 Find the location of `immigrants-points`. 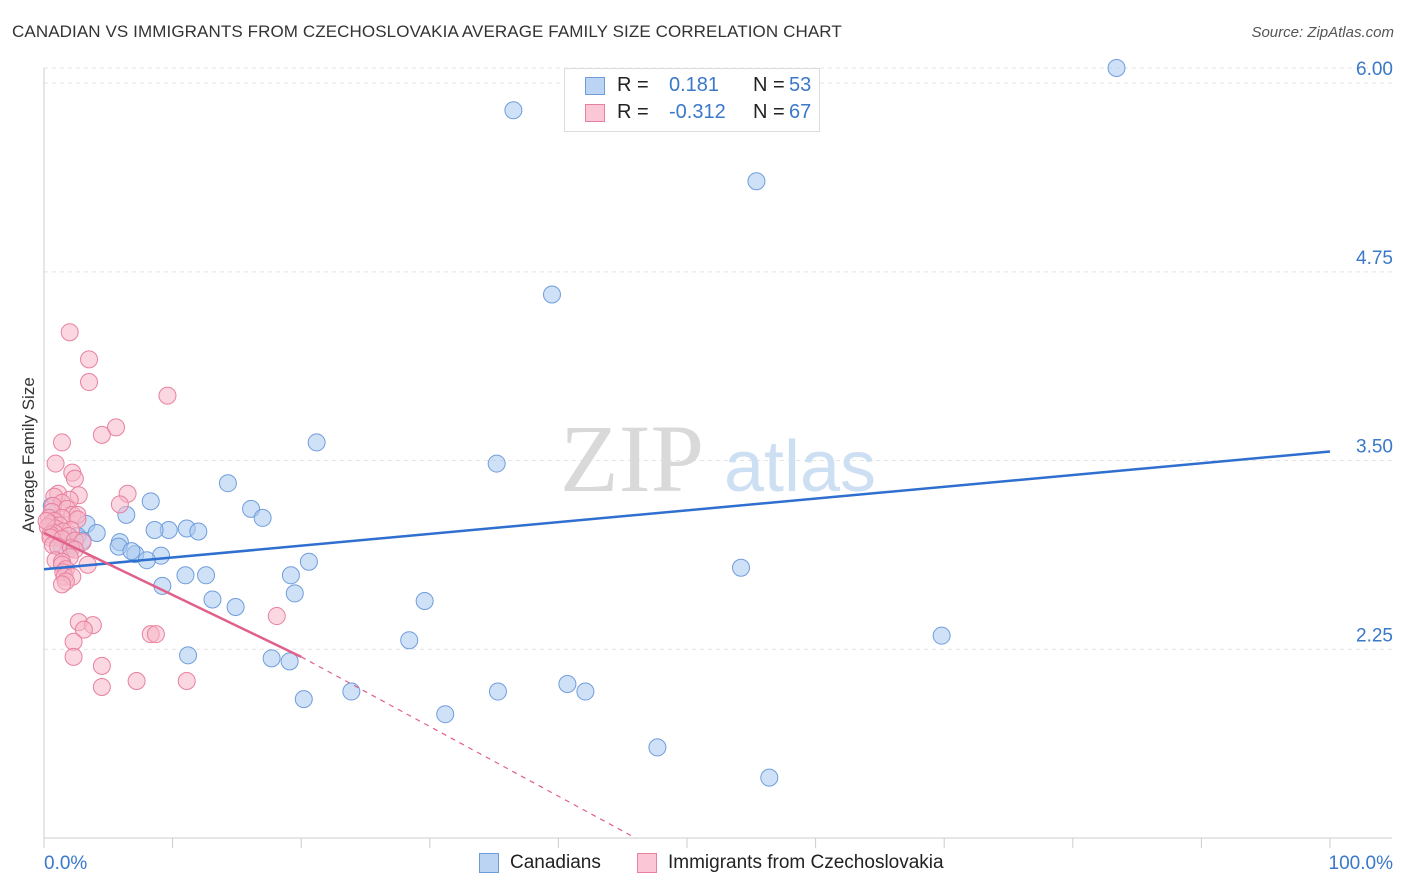

immigrants-points is located at coordinates (161, 510).